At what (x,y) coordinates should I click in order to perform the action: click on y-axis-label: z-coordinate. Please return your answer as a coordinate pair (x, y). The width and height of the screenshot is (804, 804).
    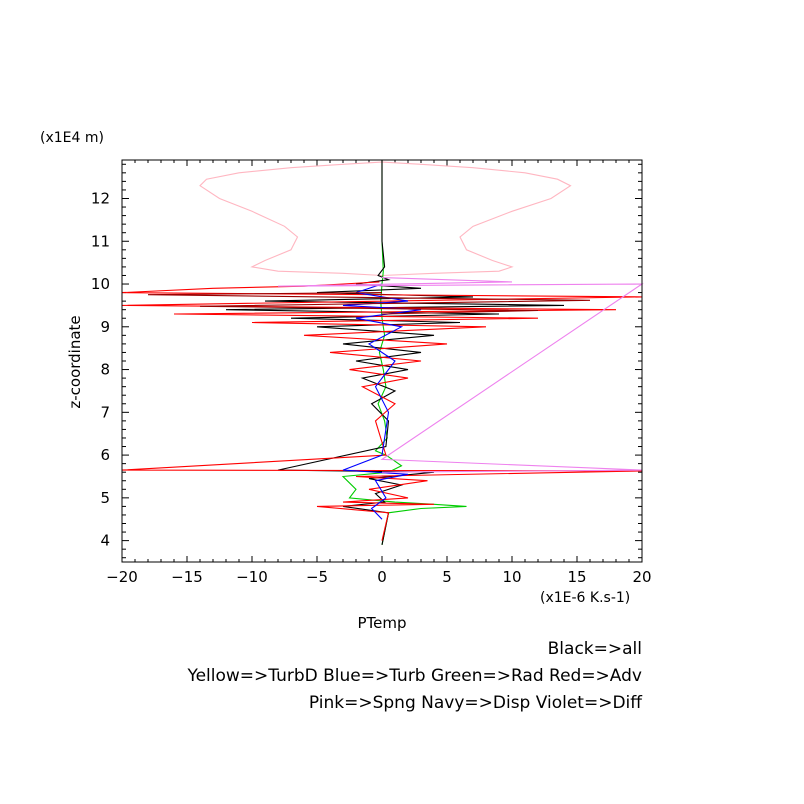
    Looking at the image, I should click on (75, 361).